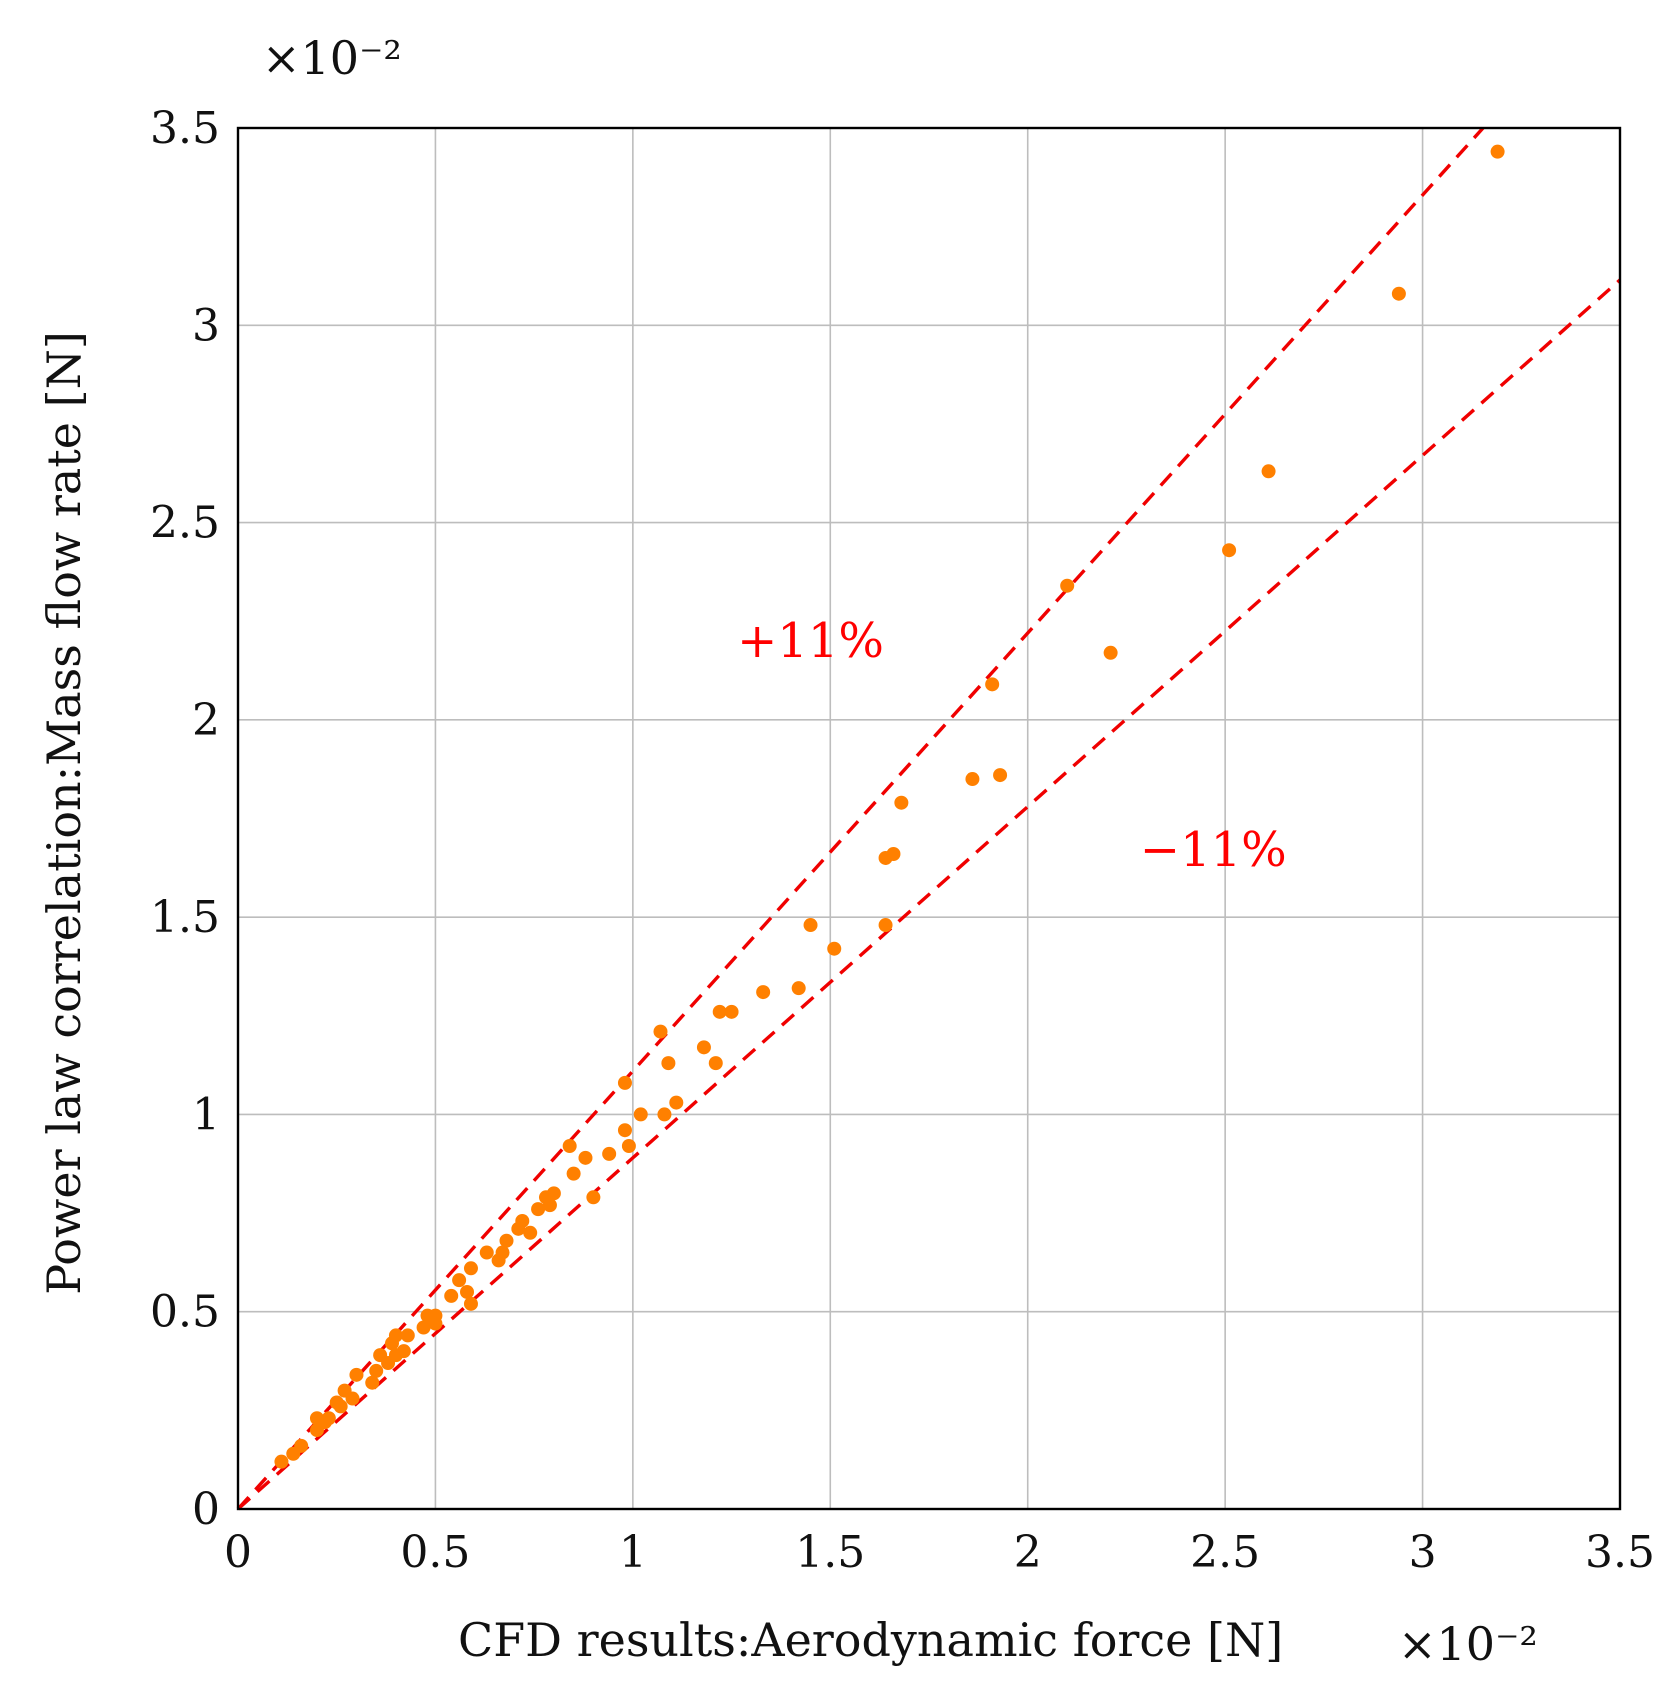 The image size is (1680, 1692). Describe the element at coordinates (830, 1552) in the screenshot. I see `x-tick-label: 1.5` at that location.